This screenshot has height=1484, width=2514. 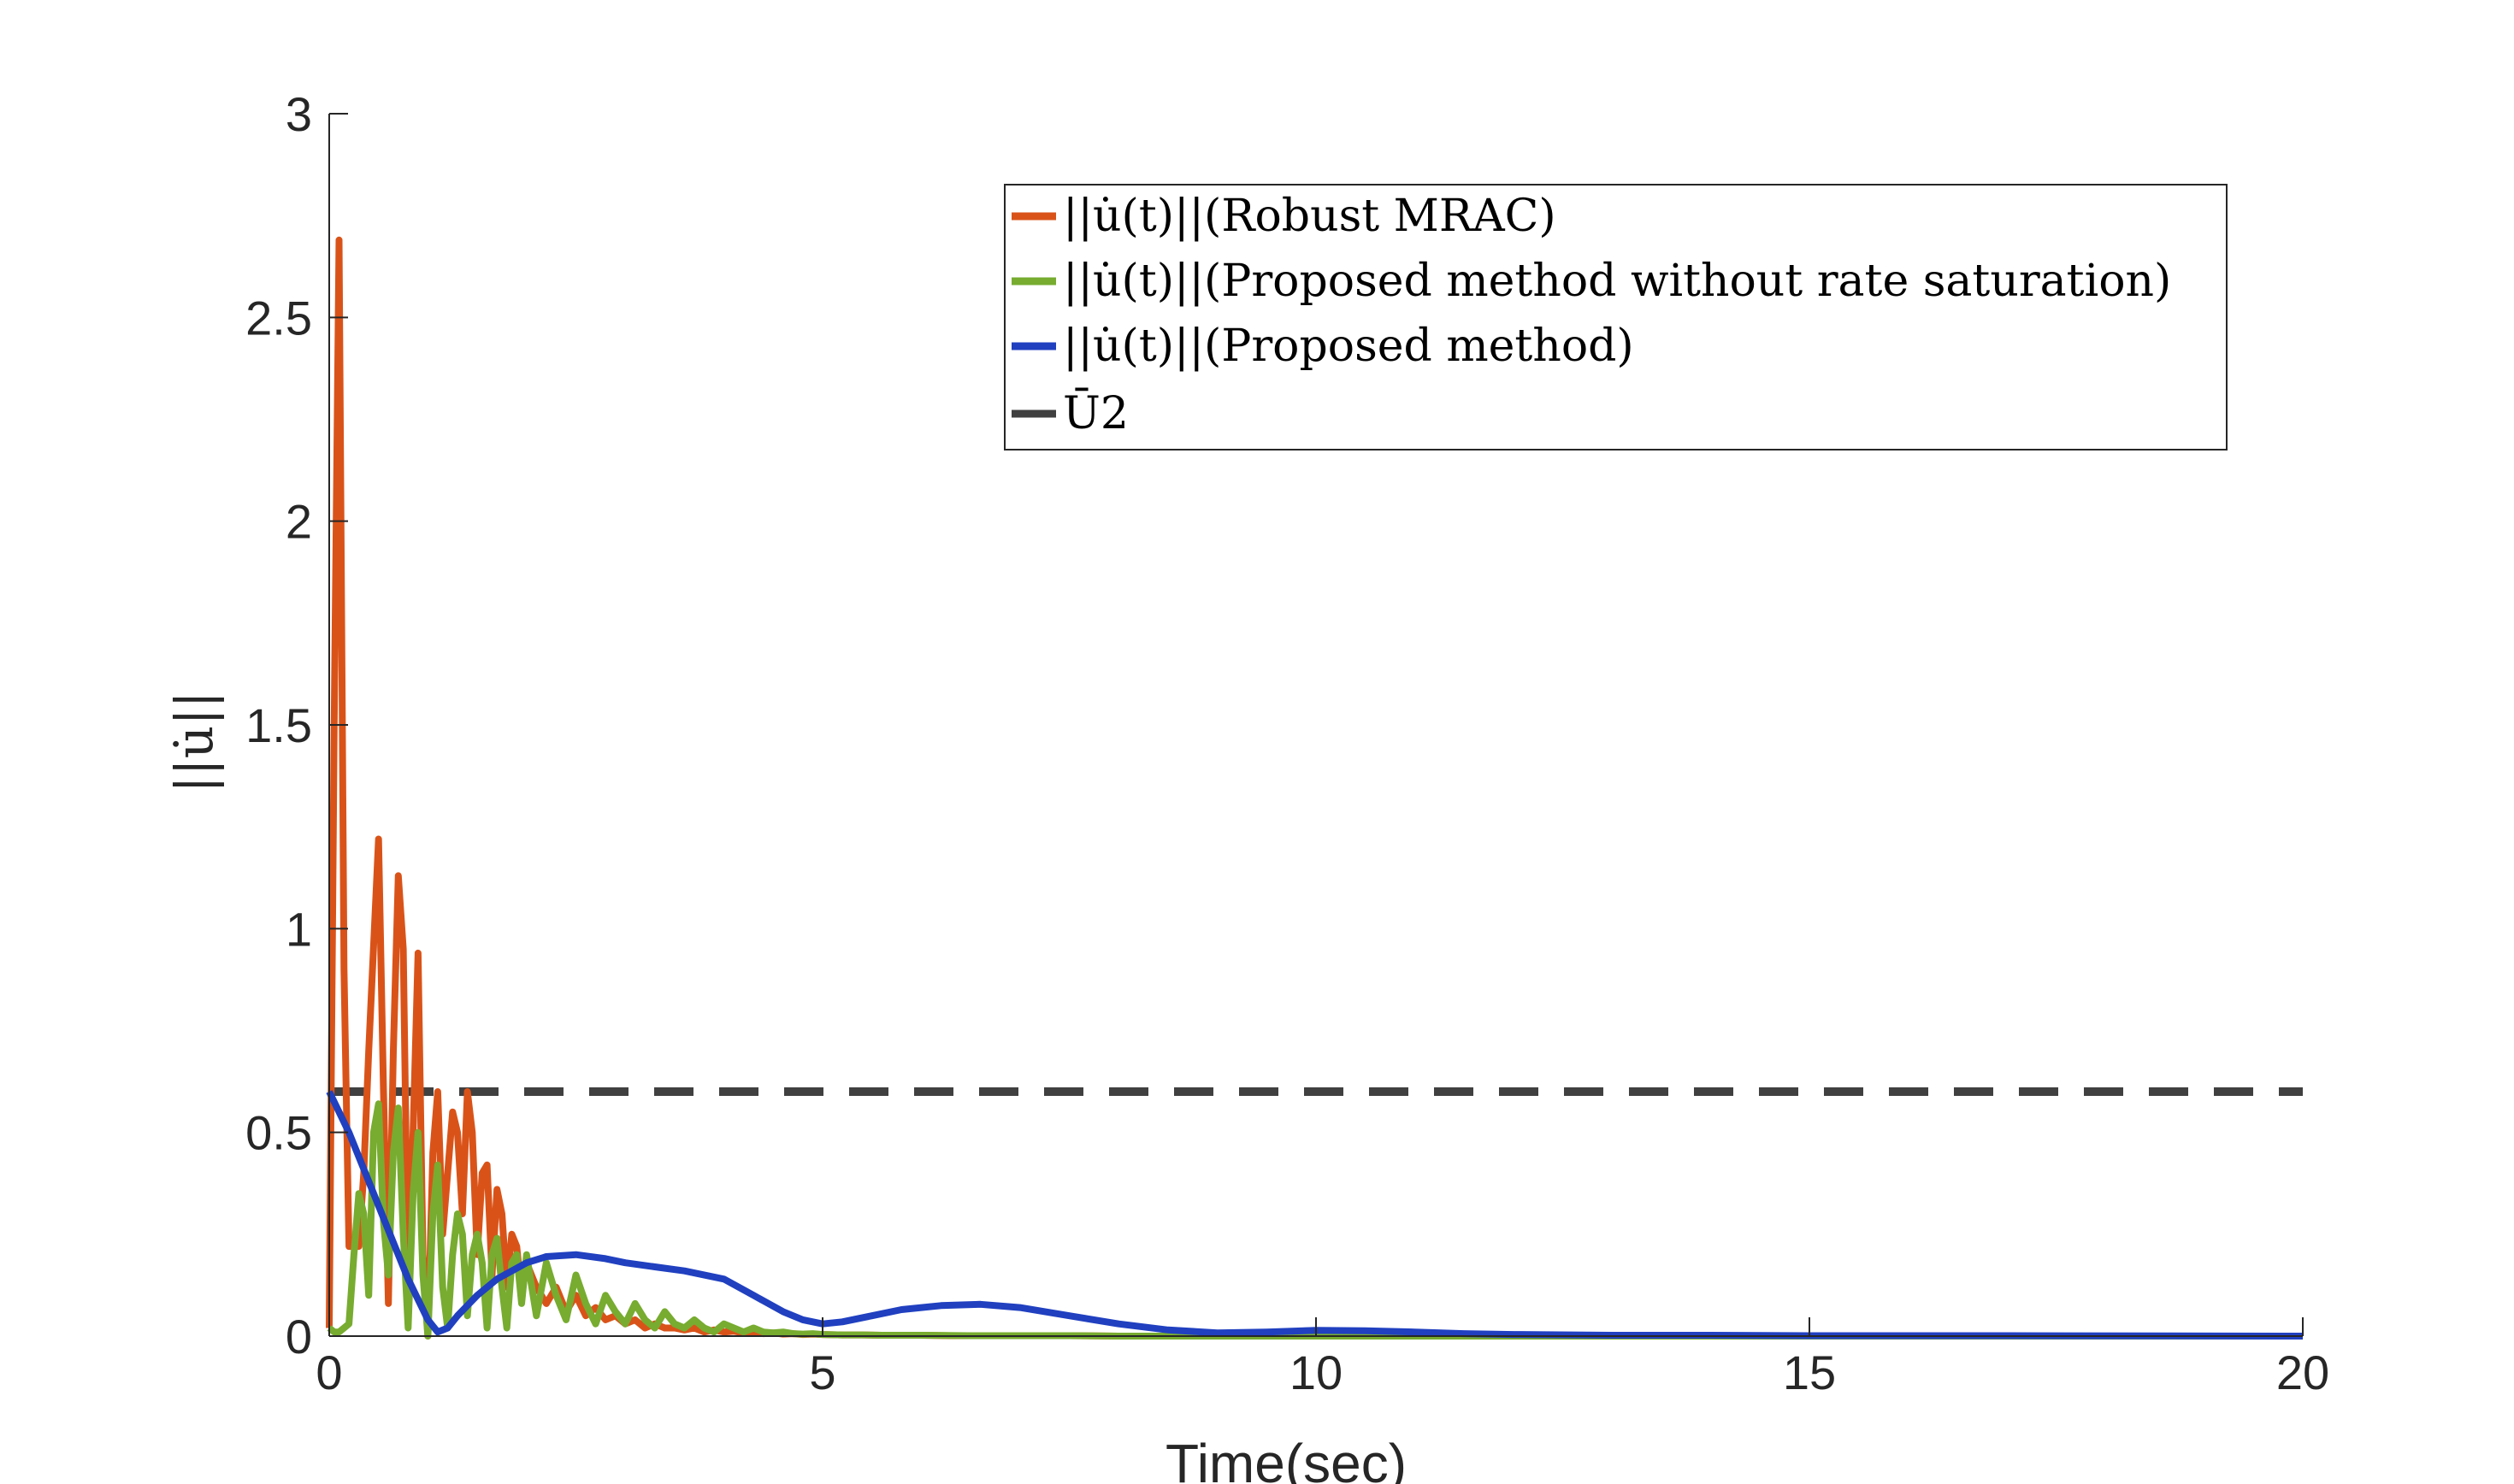 What do you see at coordinates (1810, 1372) in the screenshot?
I see `x-tick-label: 15` at bounding box center [1810, 1372].